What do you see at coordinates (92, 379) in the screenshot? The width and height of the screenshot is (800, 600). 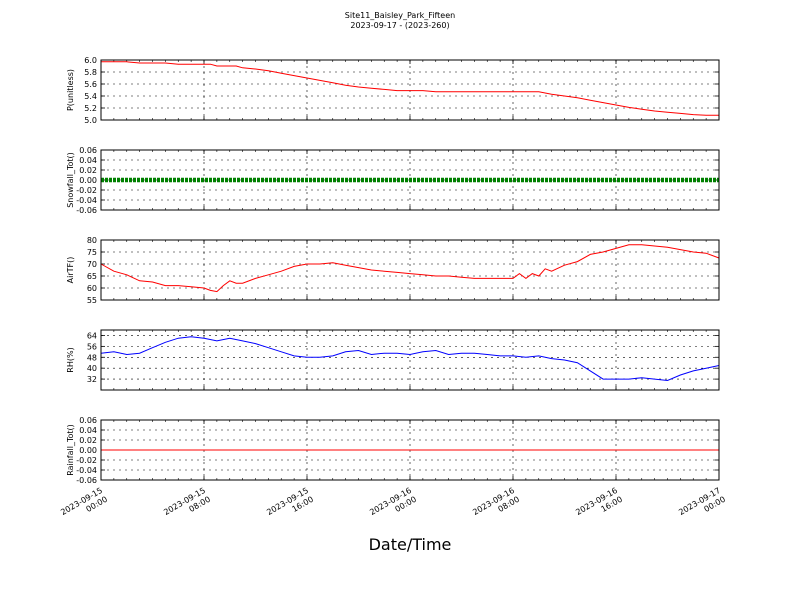 I see `y-tick-label: 32` at bounding box center [92, 379].